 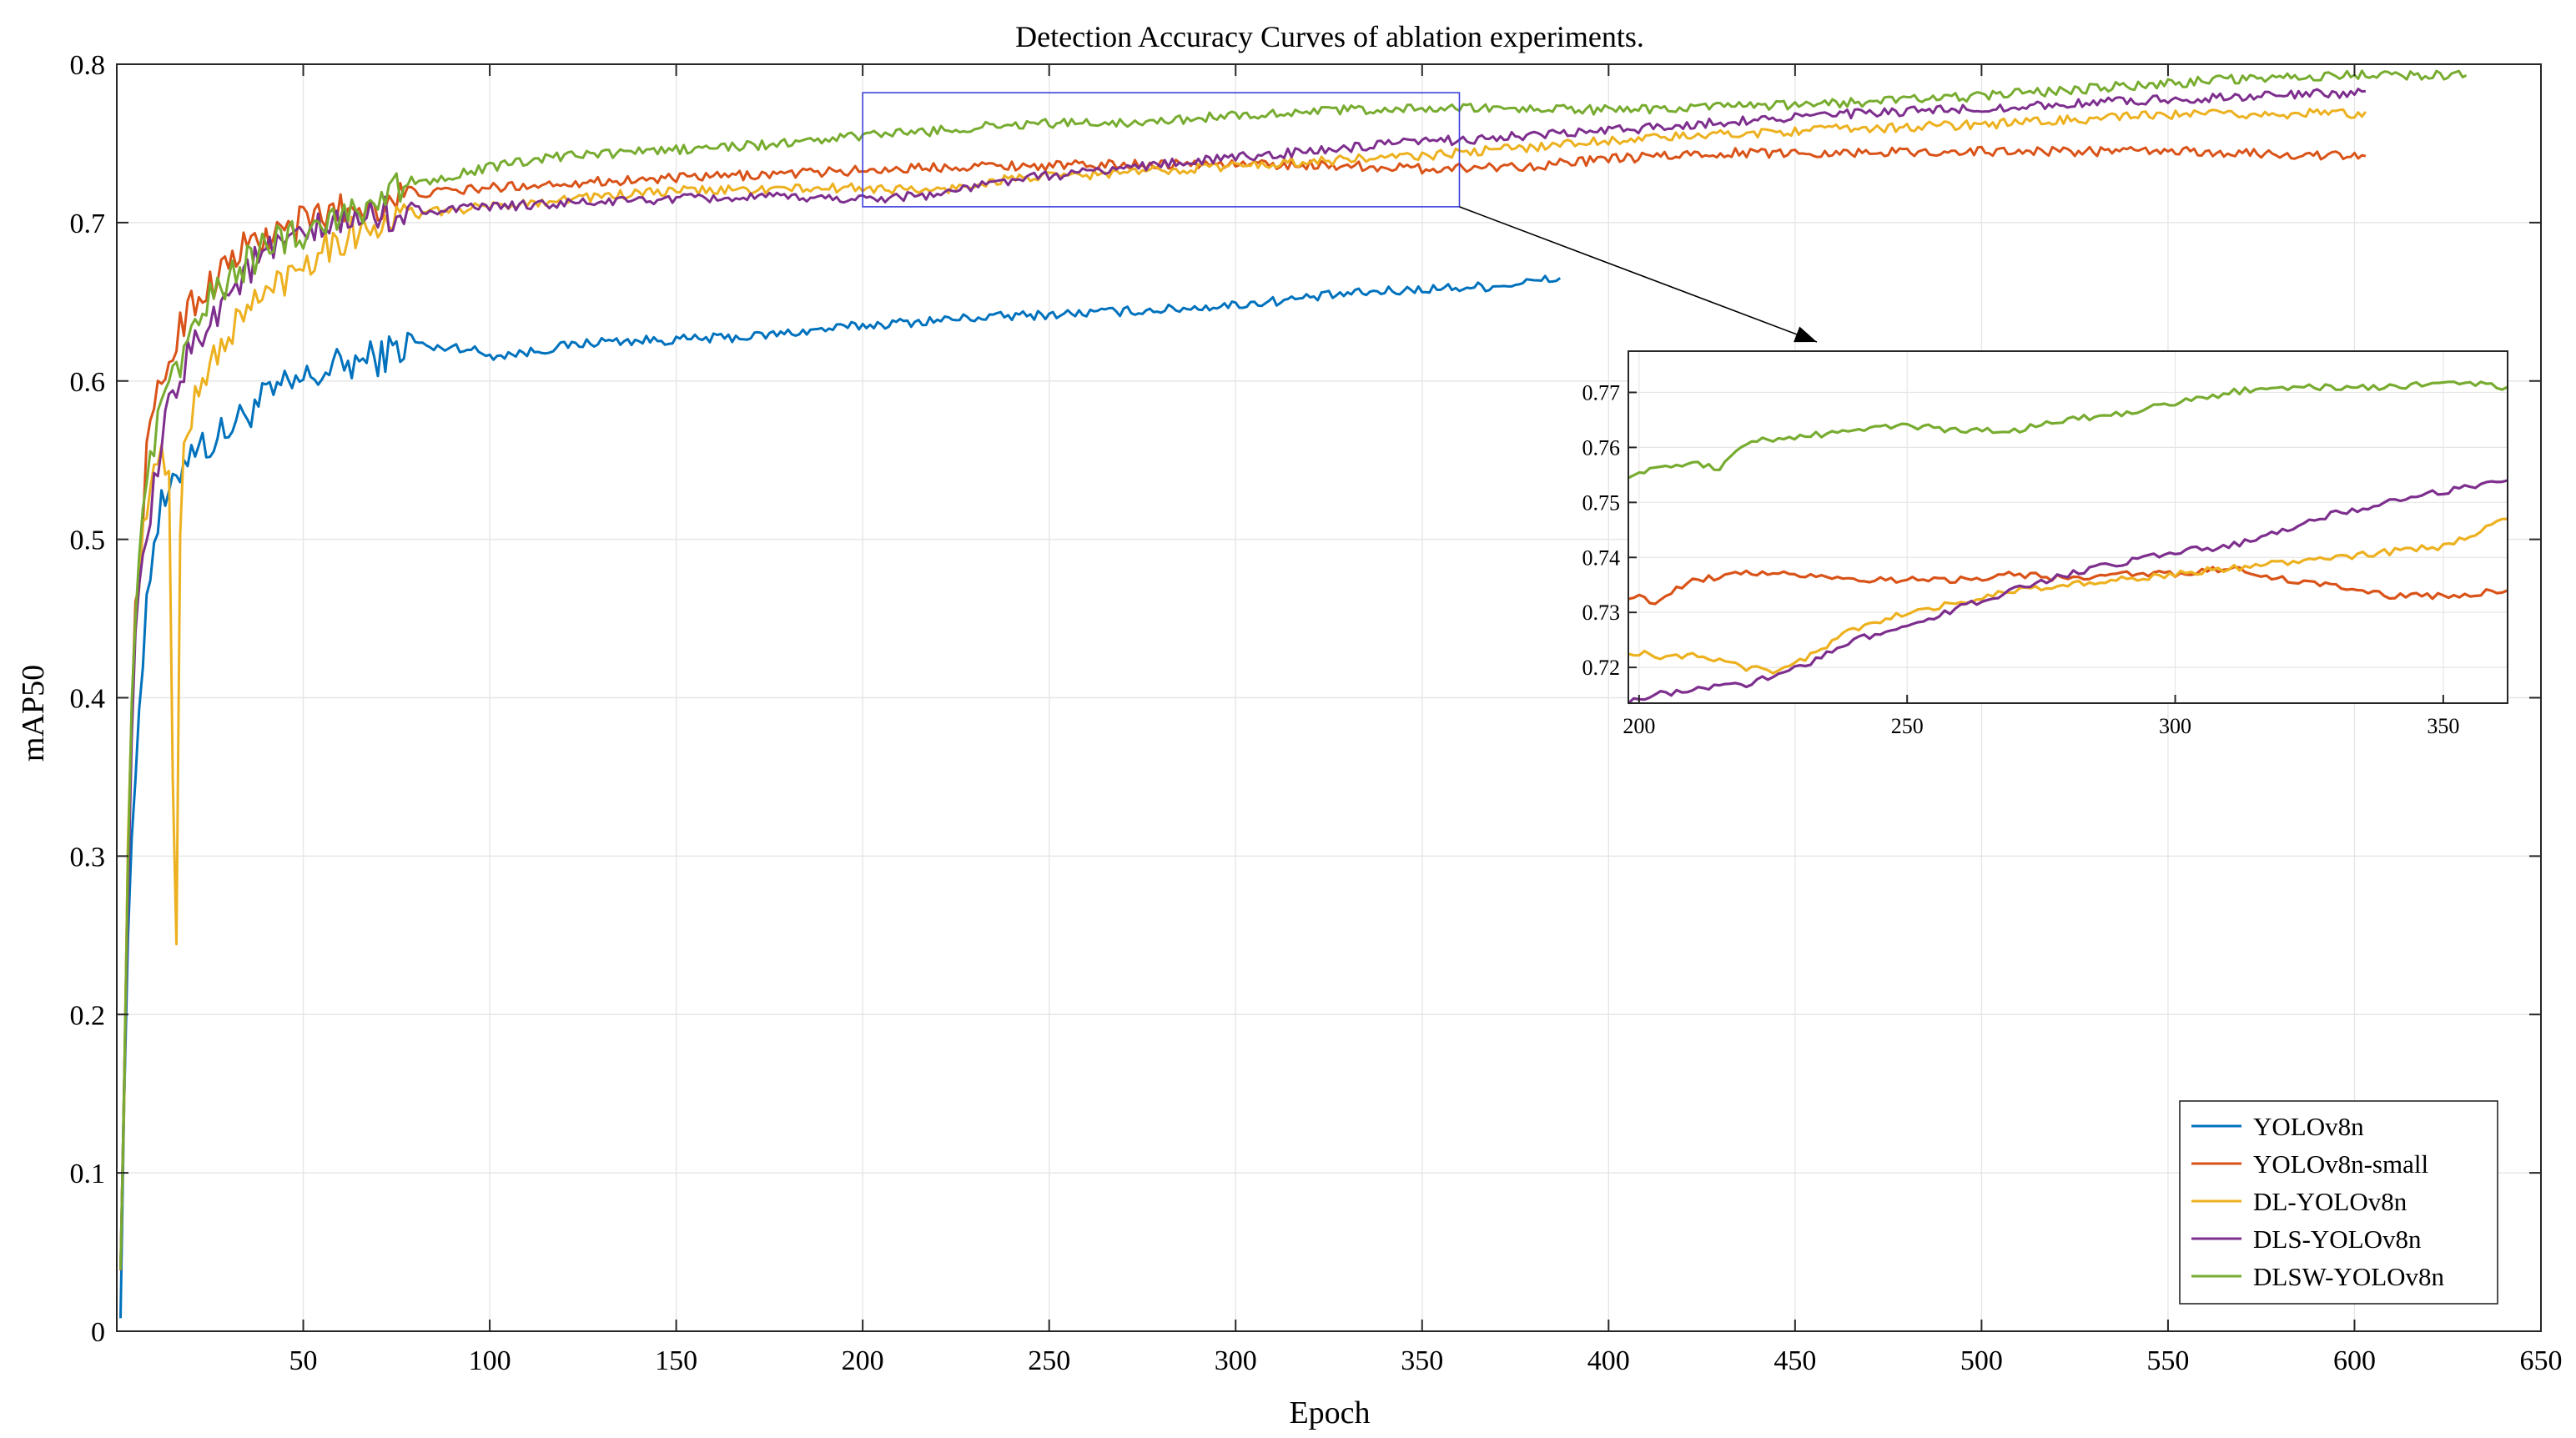 I want to click on y-tick-label: 0, so click(x=98, y=1332).